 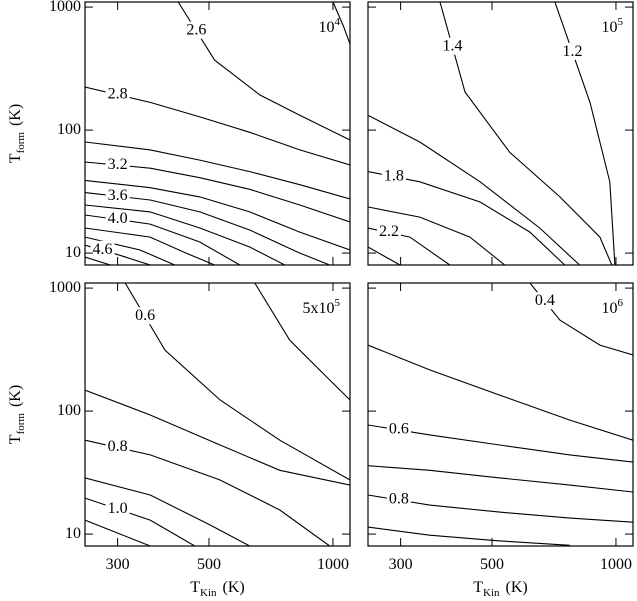 I want to click on contour-label: 4.6, so click(x=102, y=249).